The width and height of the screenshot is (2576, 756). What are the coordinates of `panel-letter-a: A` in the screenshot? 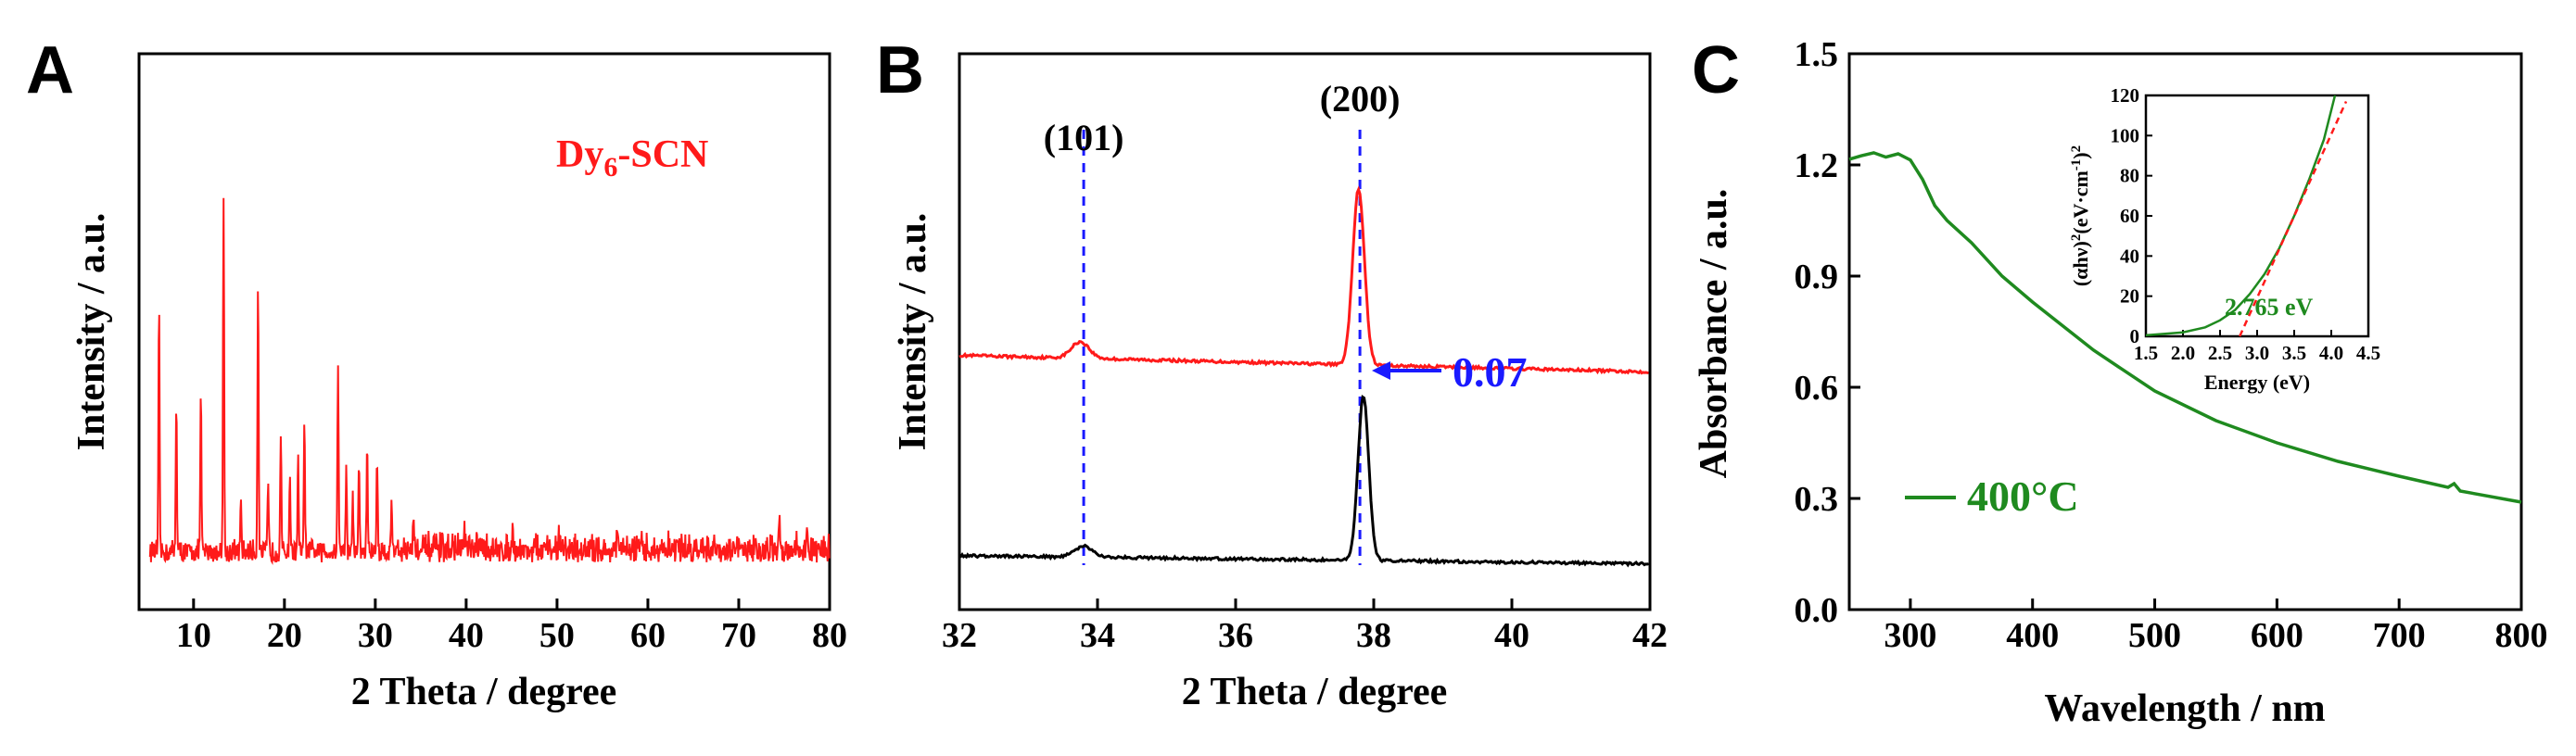 It's located at (50, 70).